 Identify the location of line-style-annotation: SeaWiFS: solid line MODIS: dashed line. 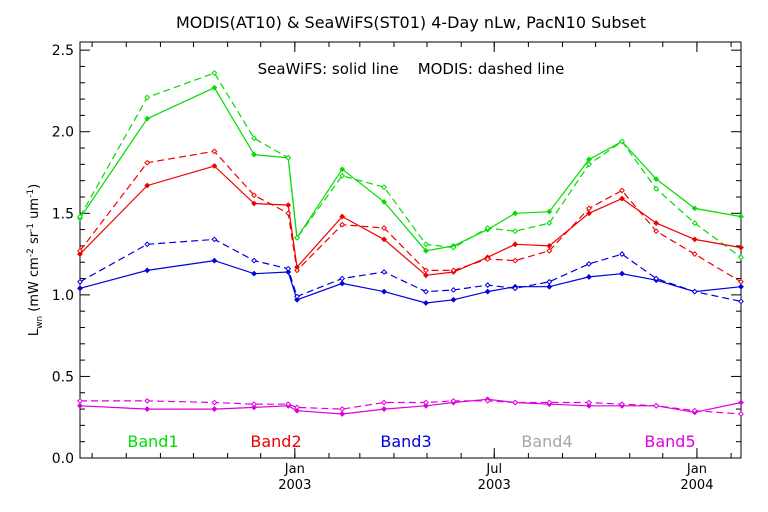
(411, 69).